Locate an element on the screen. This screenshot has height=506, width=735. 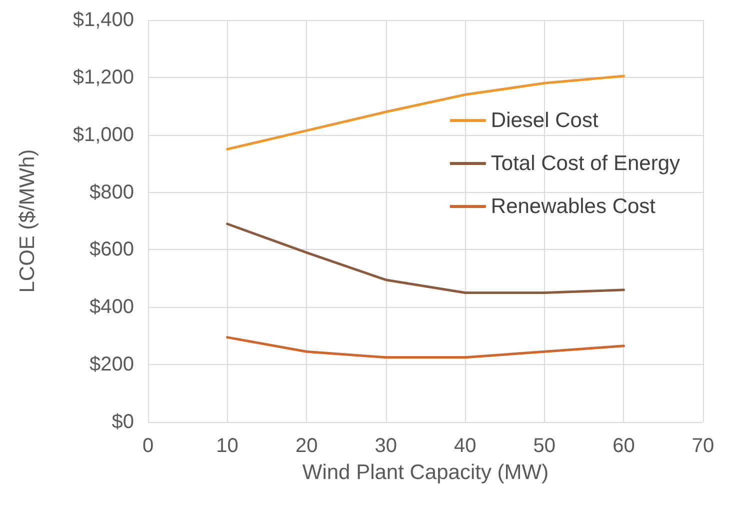
x-tick-label: 60 is located at coordinates (623, 446).